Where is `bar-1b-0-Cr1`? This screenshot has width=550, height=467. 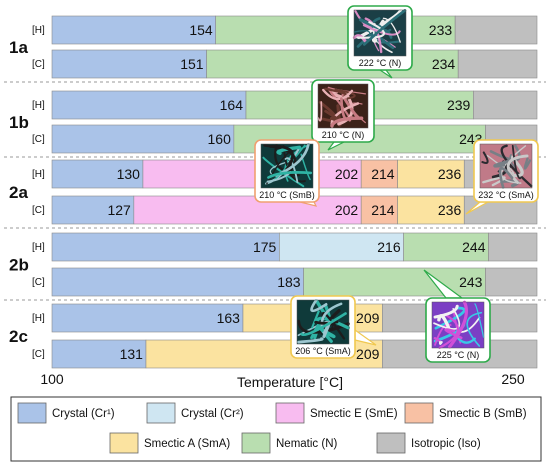 bar-1b-0-Cr1 is located at coordinates (149, 105).